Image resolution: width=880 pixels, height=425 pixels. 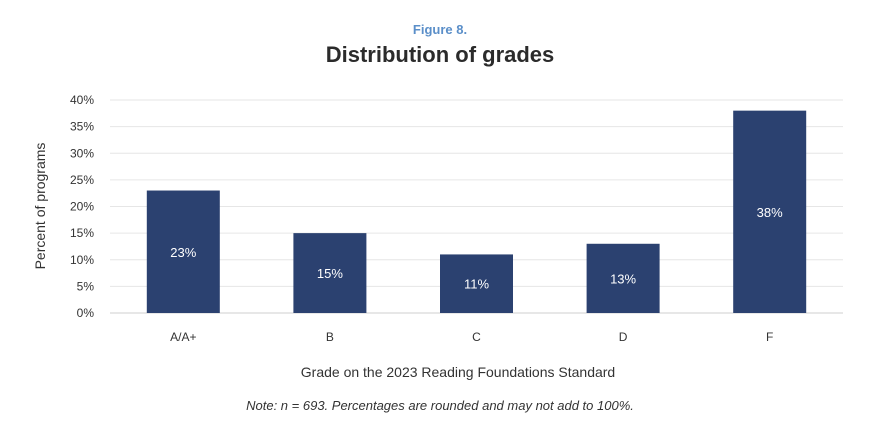 I want to click on bar-c, so click(x=476, y=283).